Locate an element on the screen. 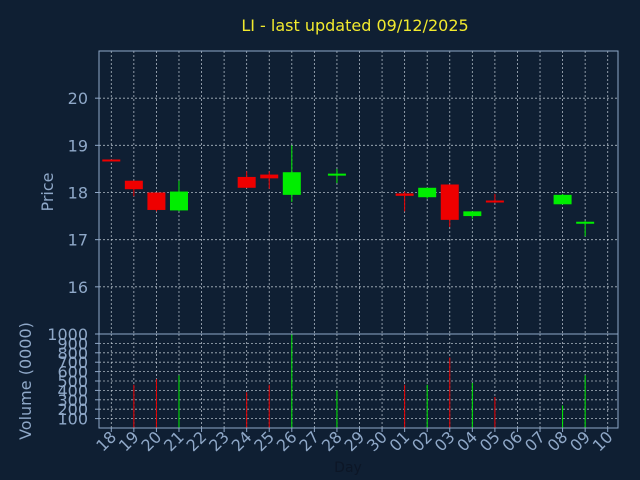  volume-tick-label: 900 is located at coordinates (72, 343).